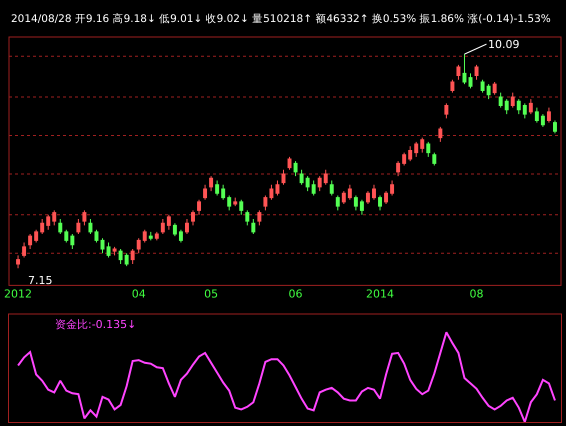 This screenshot has width=566, height=426. Describe the element at coordinates (95, 324) in the screenshot. I see `chart-title: 资金比:-0.135↓` at that location.